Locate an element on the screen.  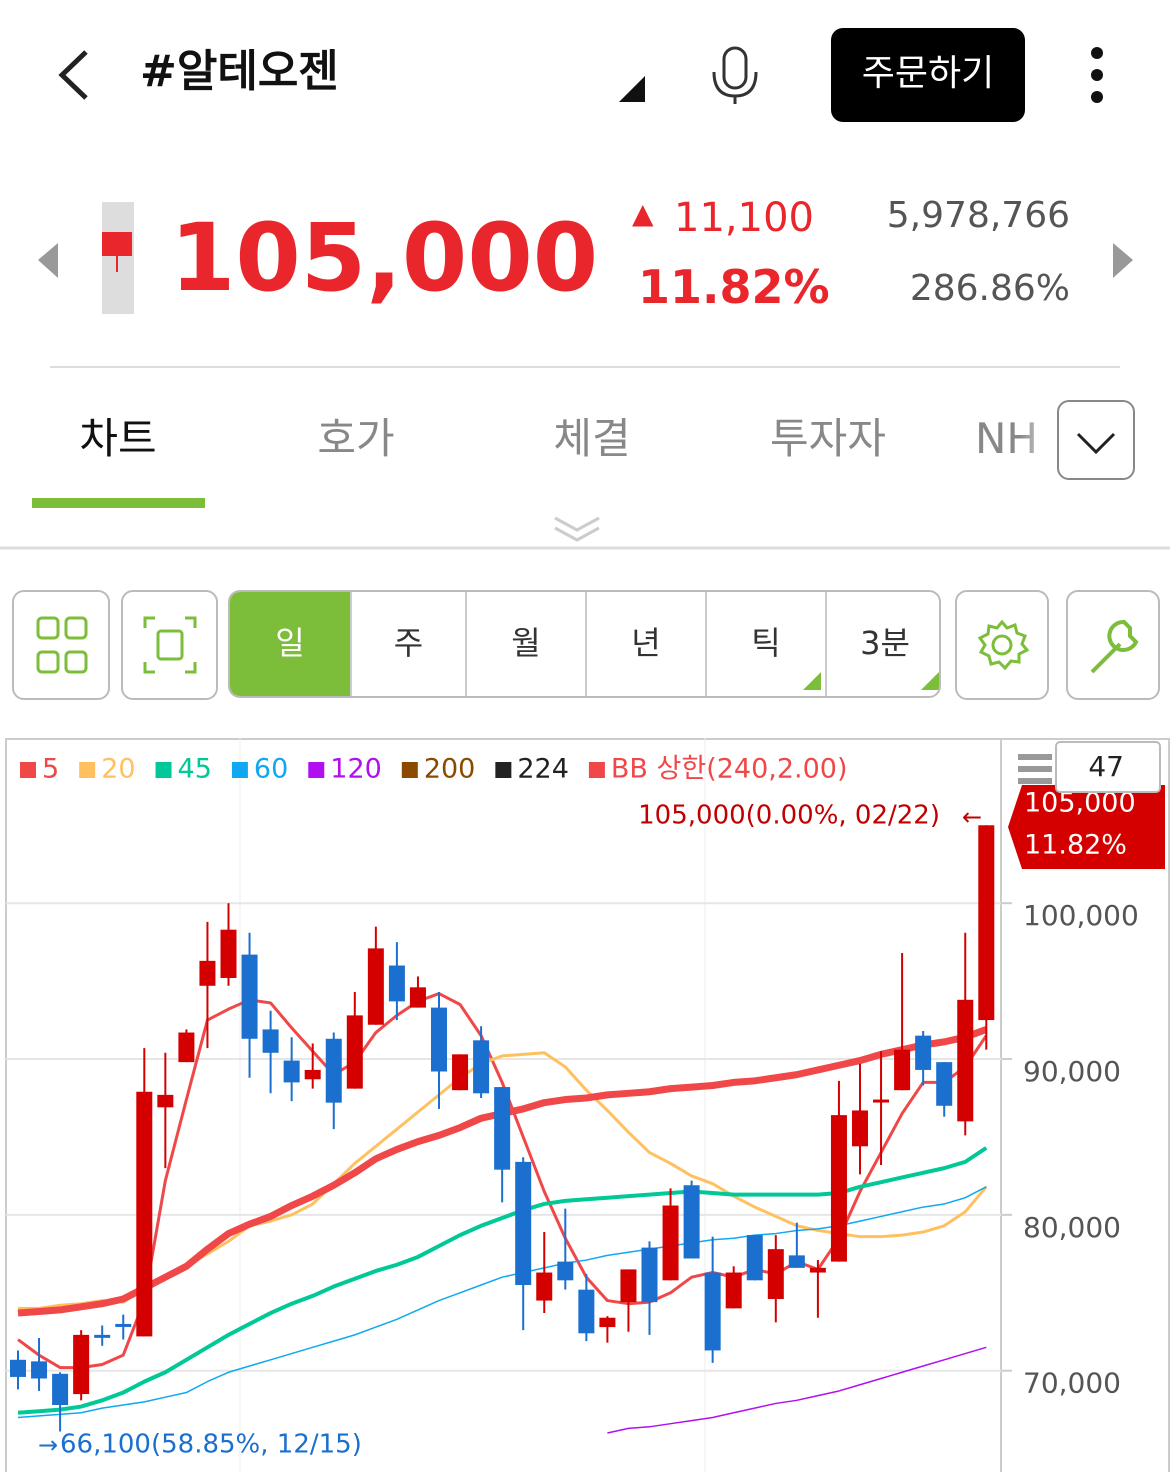
order-button is located at coordinates (928, 75).